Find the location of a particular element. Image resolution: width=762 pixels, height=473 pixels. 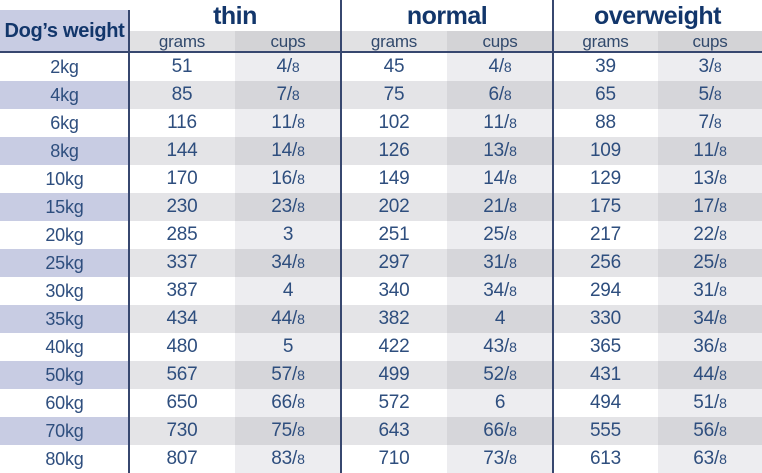

normal-cups-cell: 6/8 is located at coordinates (500, 95).